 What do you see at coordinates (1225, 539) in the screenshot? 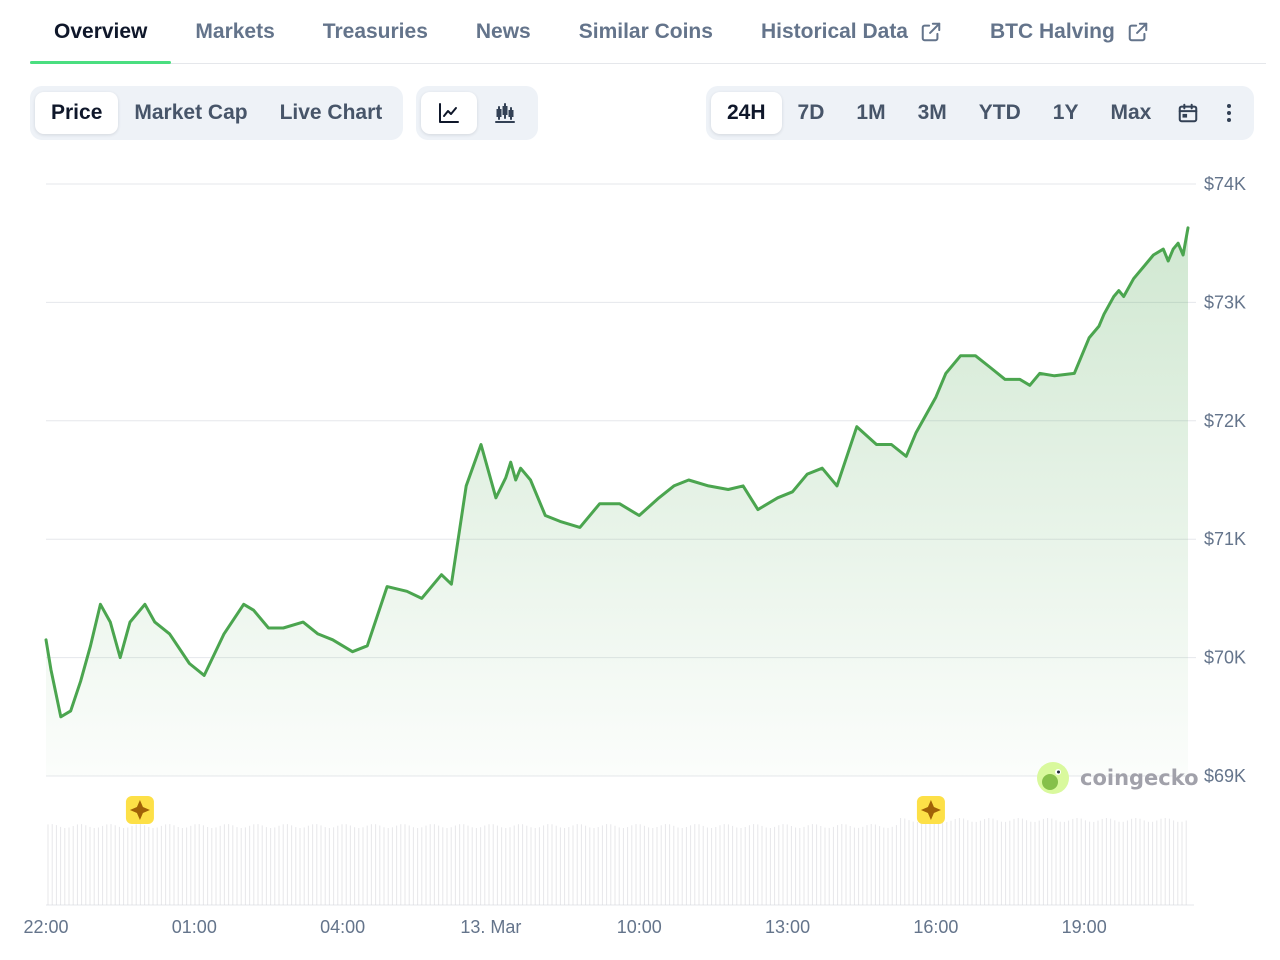
I see `y-tick-label: $71K` at bounding box center [1225, 539].